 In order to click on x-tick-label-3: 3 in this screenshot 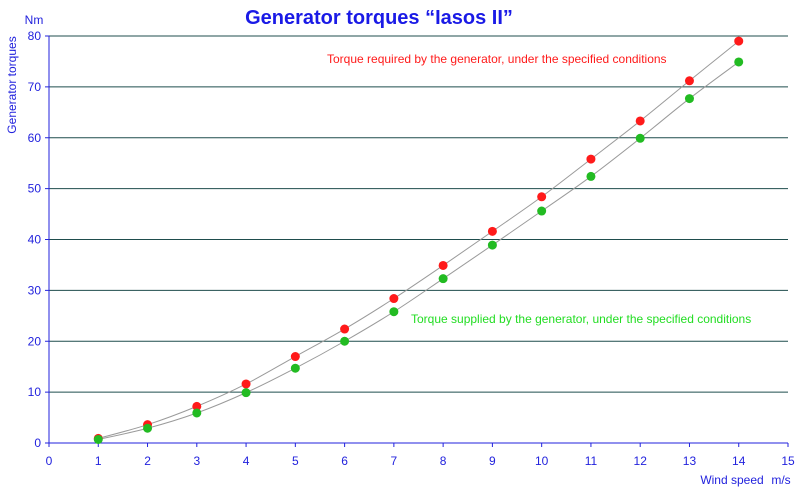, I will do `click(196, 461)`.